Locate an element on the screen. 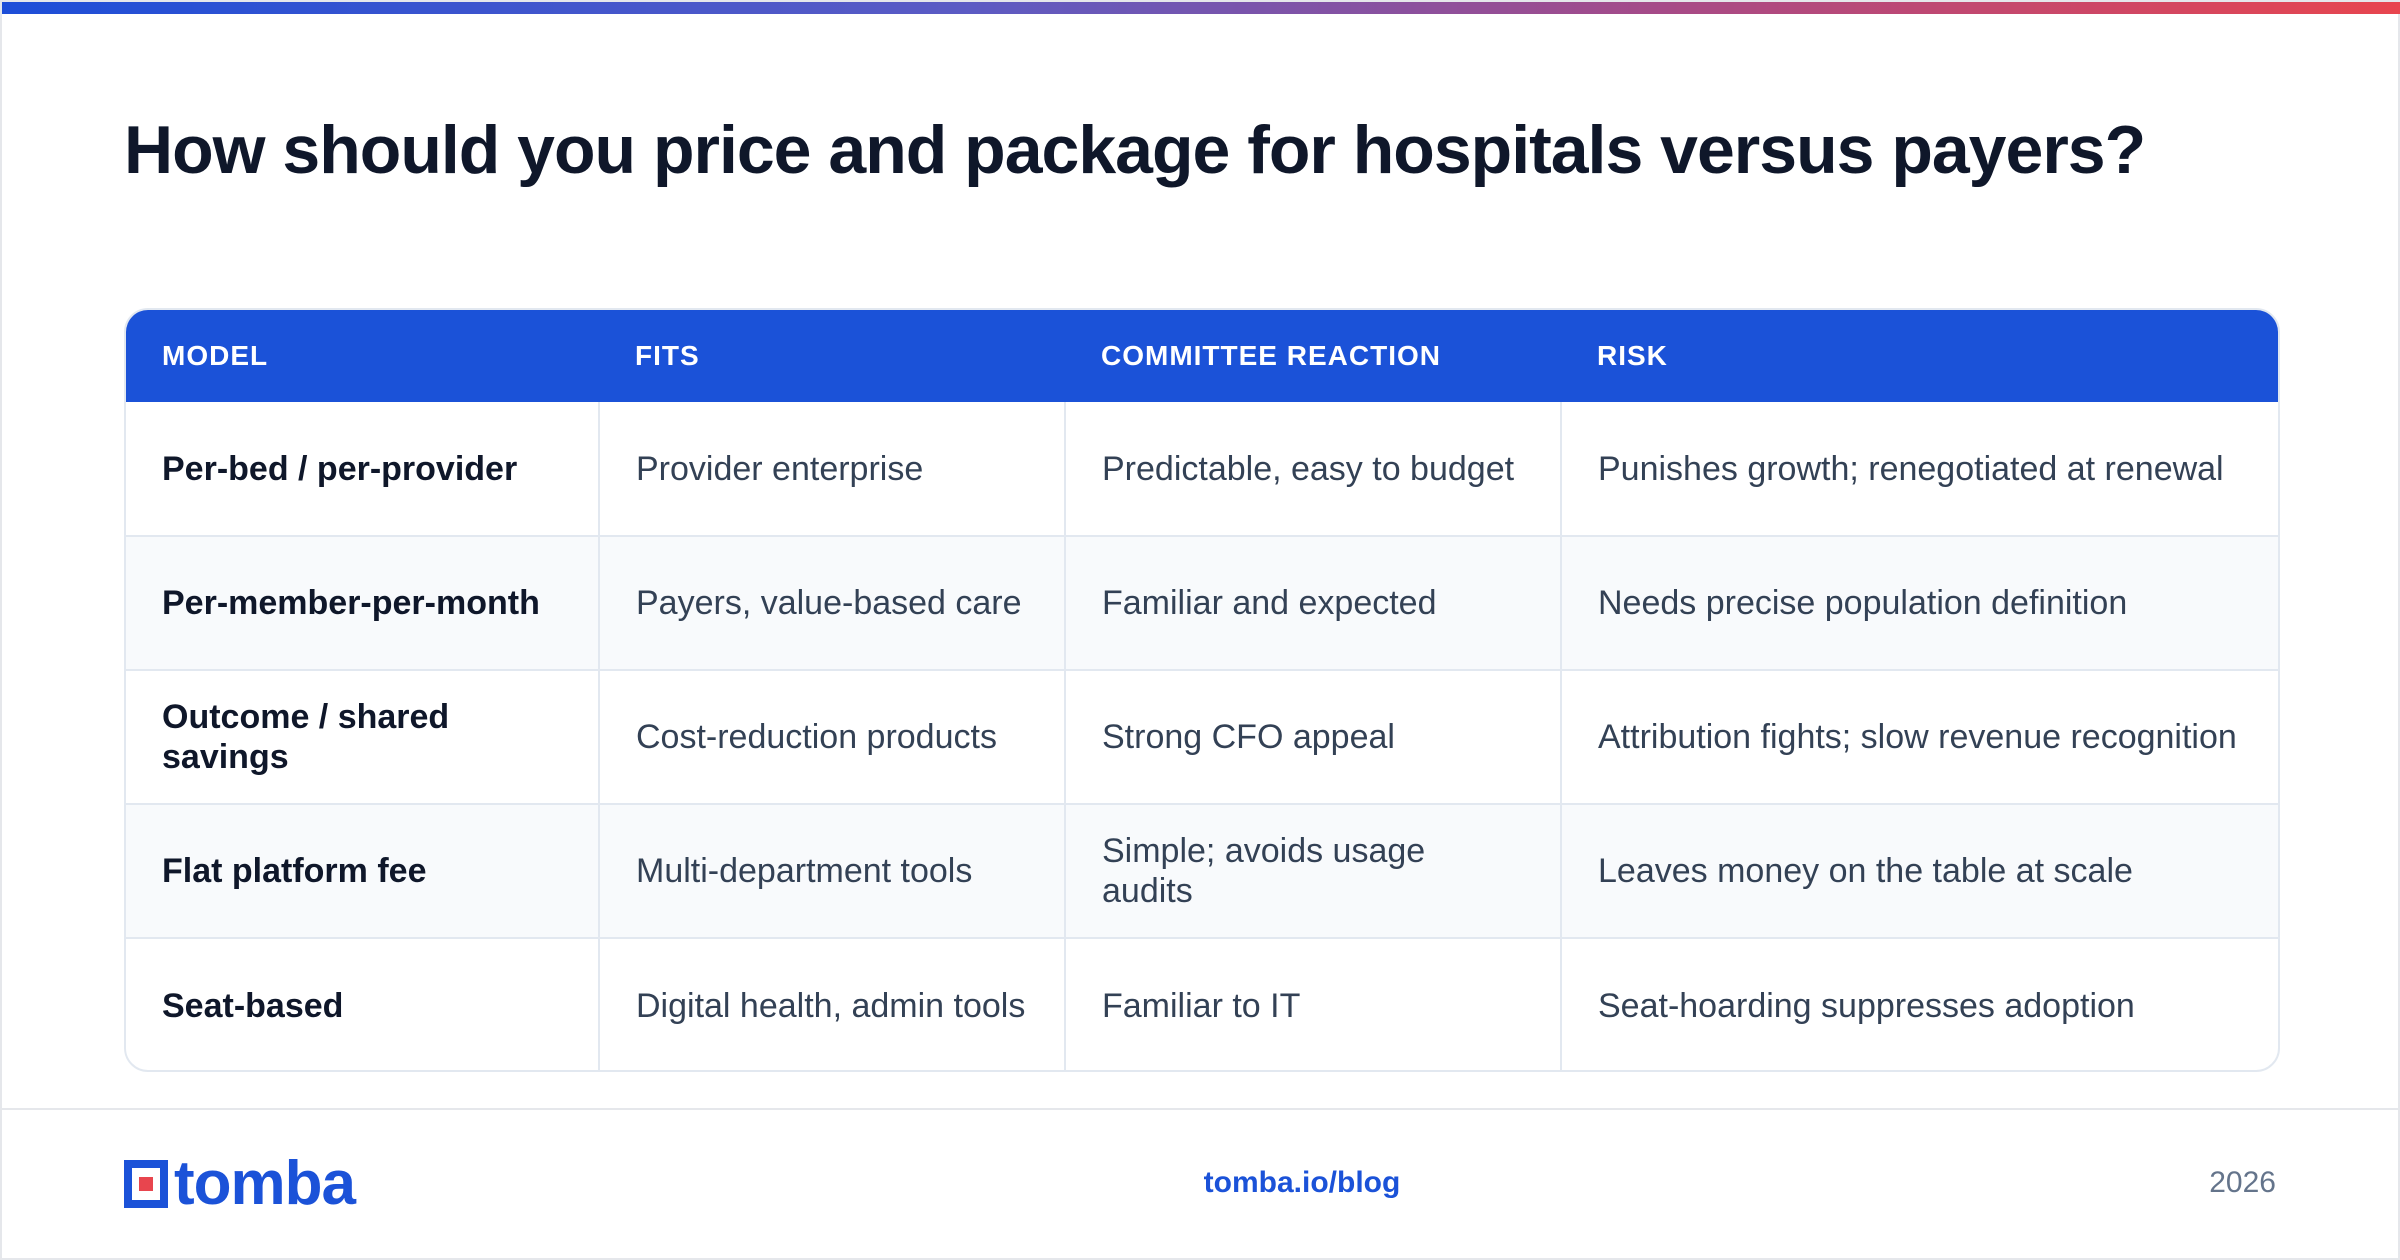  tomba-logo: tomba is located at coordinates (240, 1183).